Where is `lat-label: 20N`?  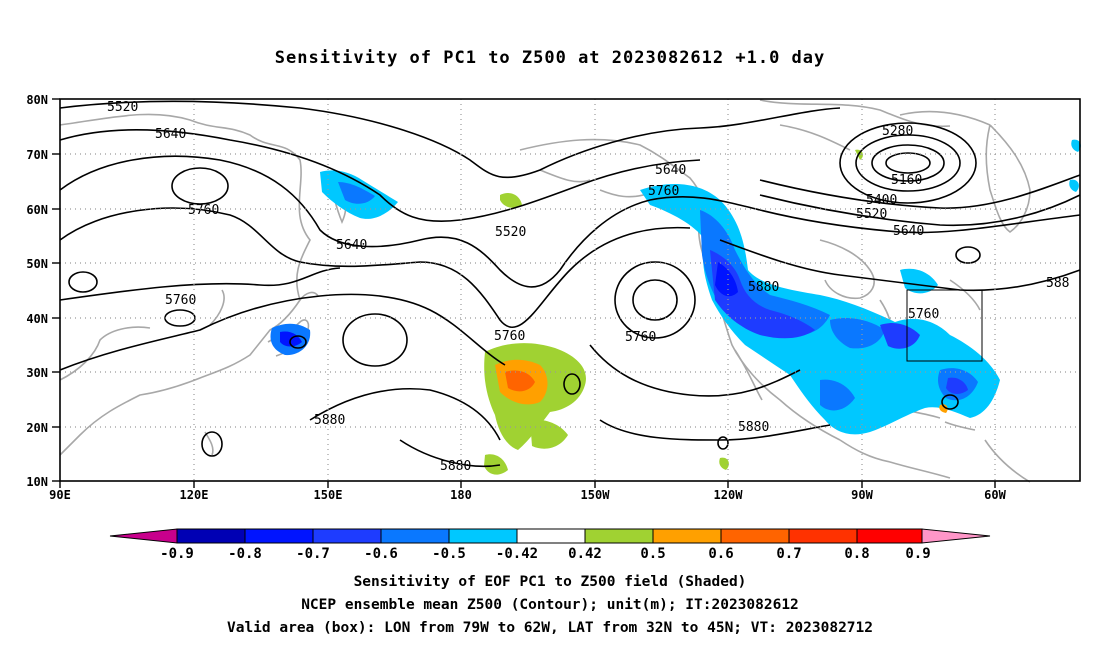 lat-label: 20N is located at coordinates (37, 428).